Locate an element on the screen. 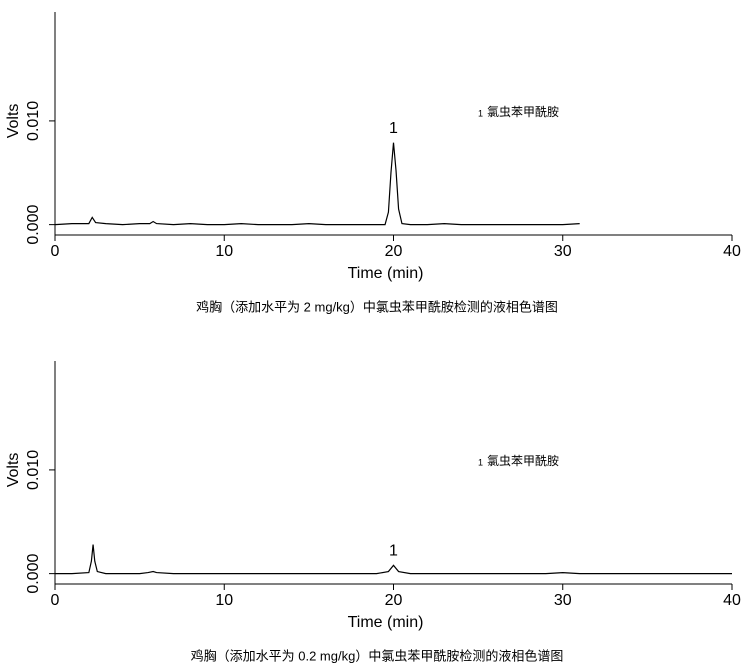  caption: 鸡胸（添加水平为 2 mg/kg）中氯虫苯甲酰胺检测的液相色谱图 is located at coordinates (377, 306).